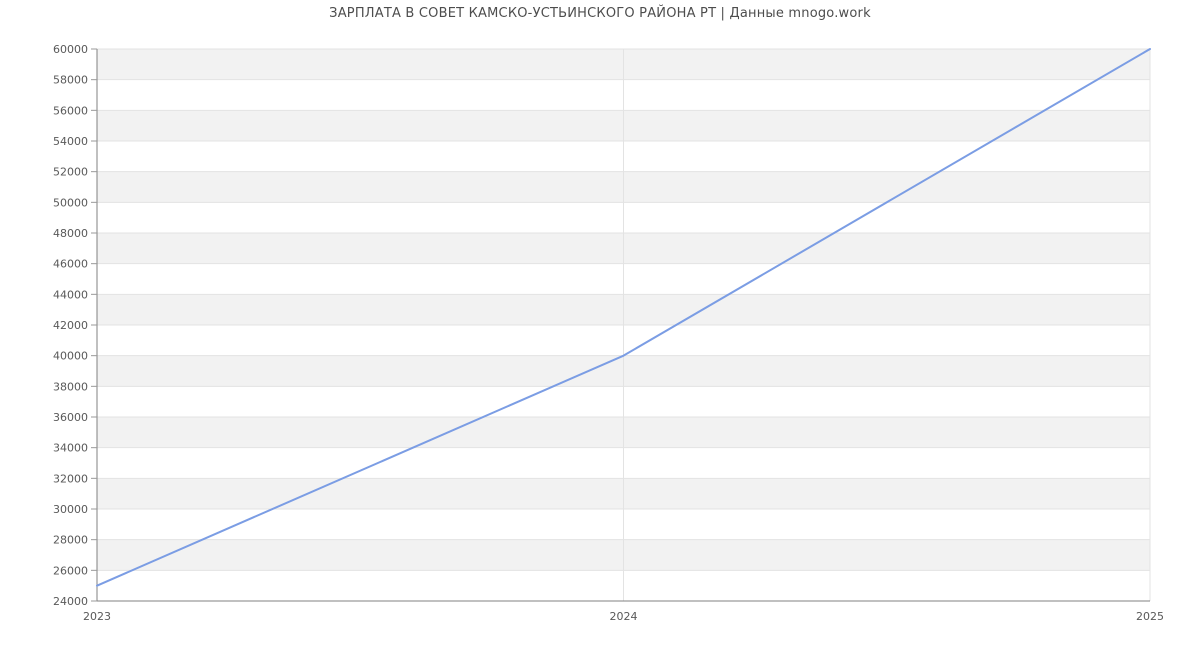 Image resolution: width=1200 pixels, height=650 pixels. What do you see at coordinates (70, 417) in the screenshot?
I see `y-tick-label: 36000` at bounding box center [70, 417].